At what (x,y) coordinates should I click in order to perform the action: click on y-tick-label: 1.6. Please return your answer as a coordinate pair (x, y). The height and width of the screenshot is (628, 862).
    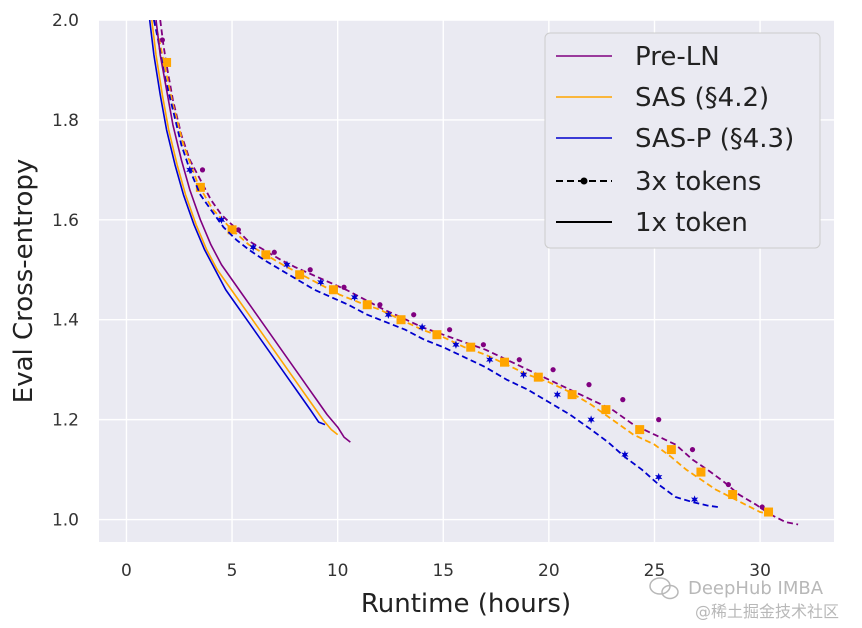
    Looking at the image, I should click on (65, 221).